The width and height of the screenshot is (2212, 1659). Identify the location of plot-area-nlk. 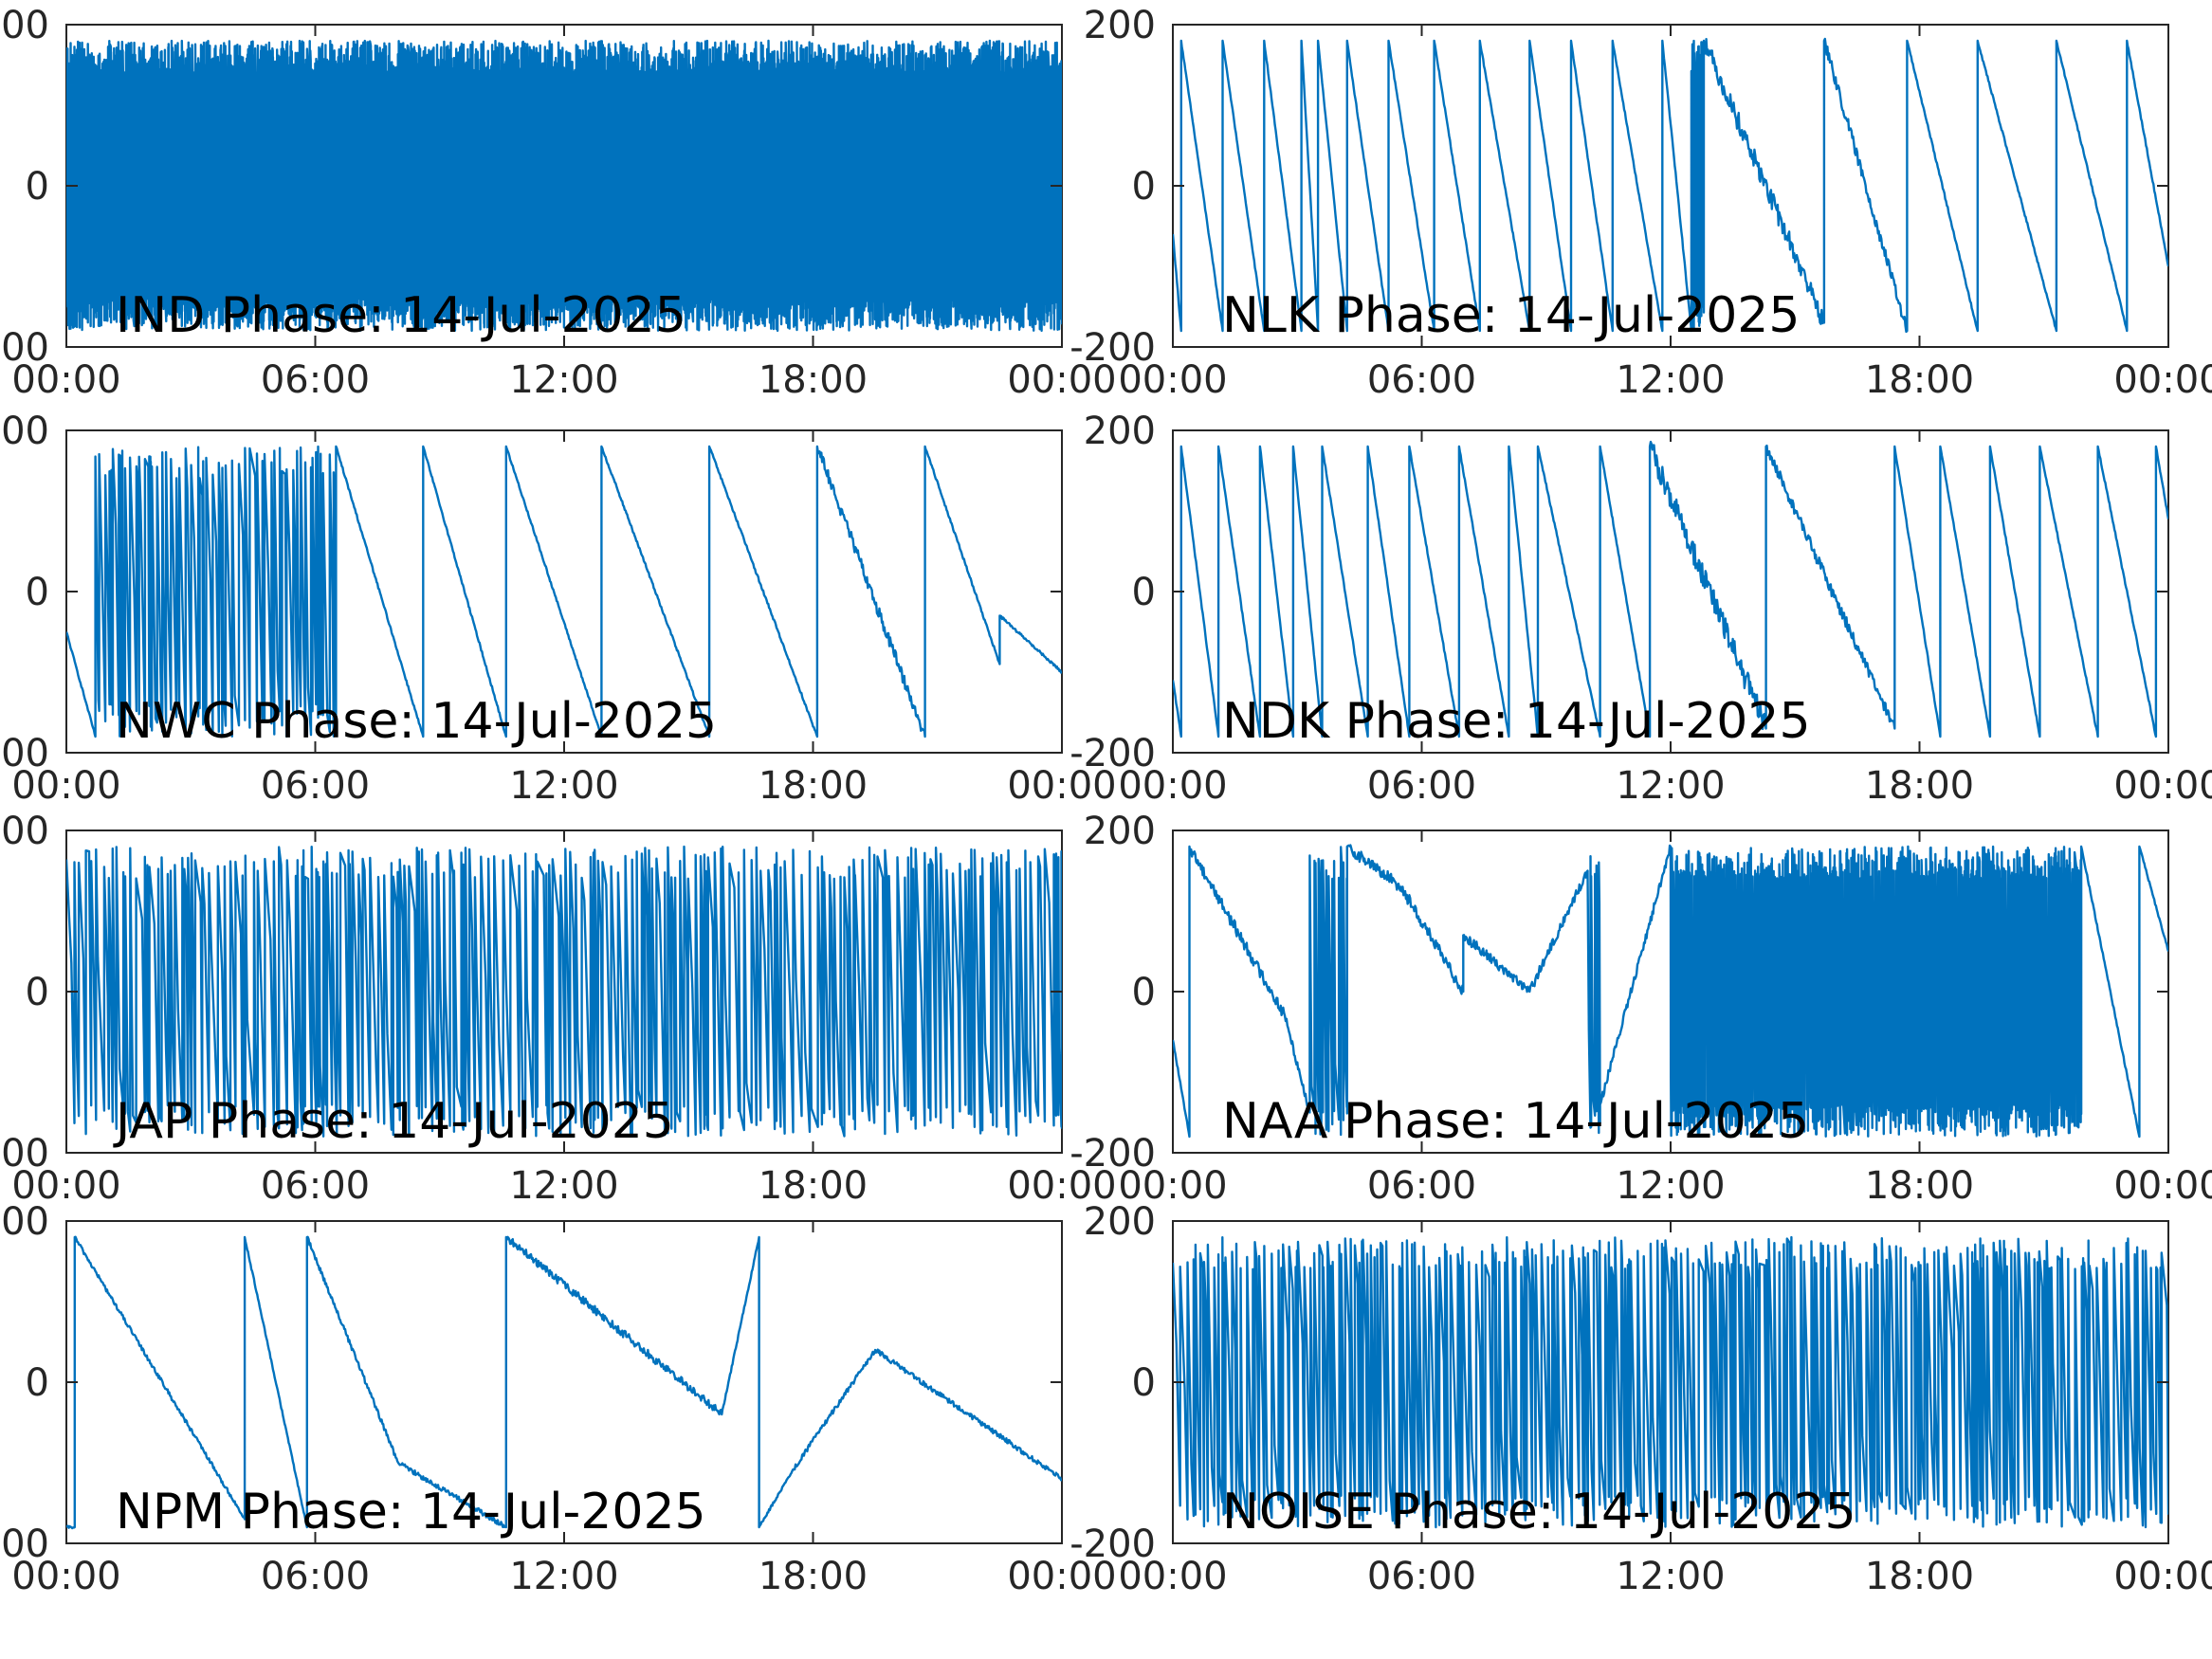
(1670, 186).